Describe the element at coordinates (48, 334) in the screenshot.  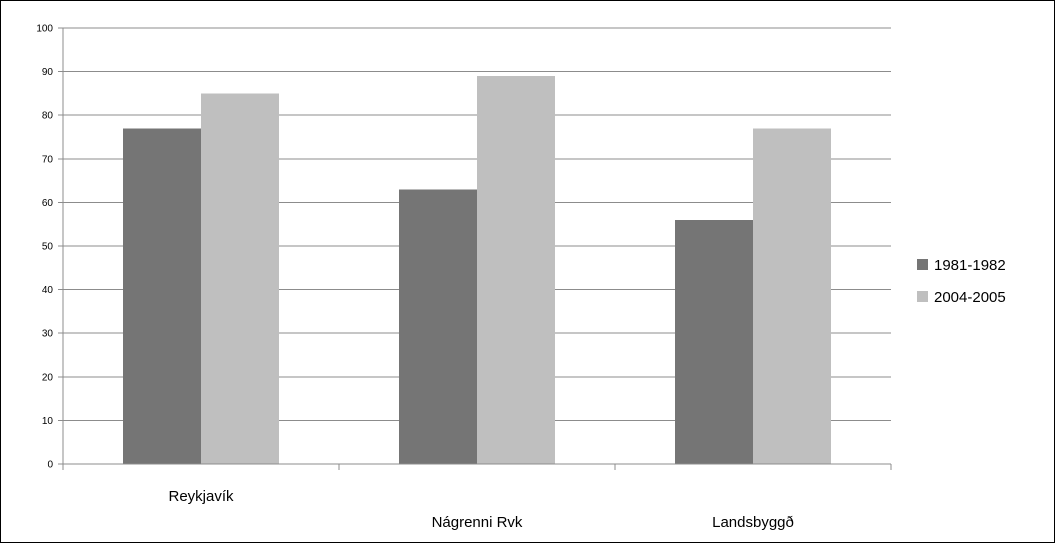
I see `y-tick-label: 30` at that location.